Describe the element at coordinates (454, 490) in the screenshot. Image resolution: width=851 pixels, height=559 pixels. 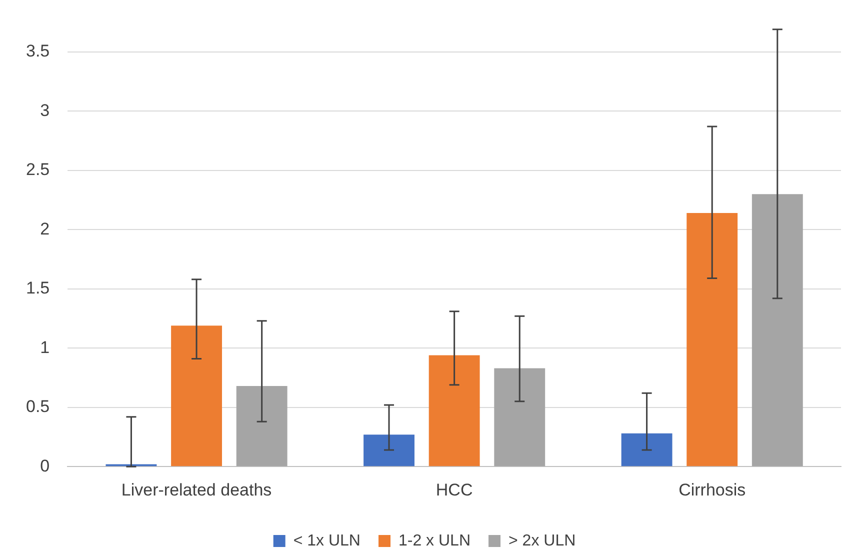
I see `x-tick-label: HCC` at that location.